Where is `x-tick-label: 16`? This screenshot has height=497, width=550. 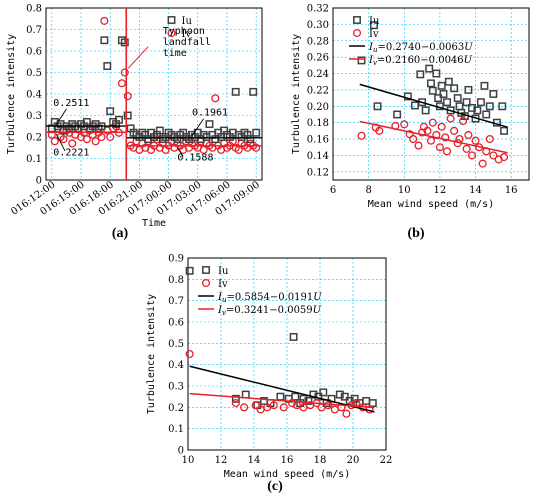 x-tick-label: 16 is located at coordinates (287, 460).